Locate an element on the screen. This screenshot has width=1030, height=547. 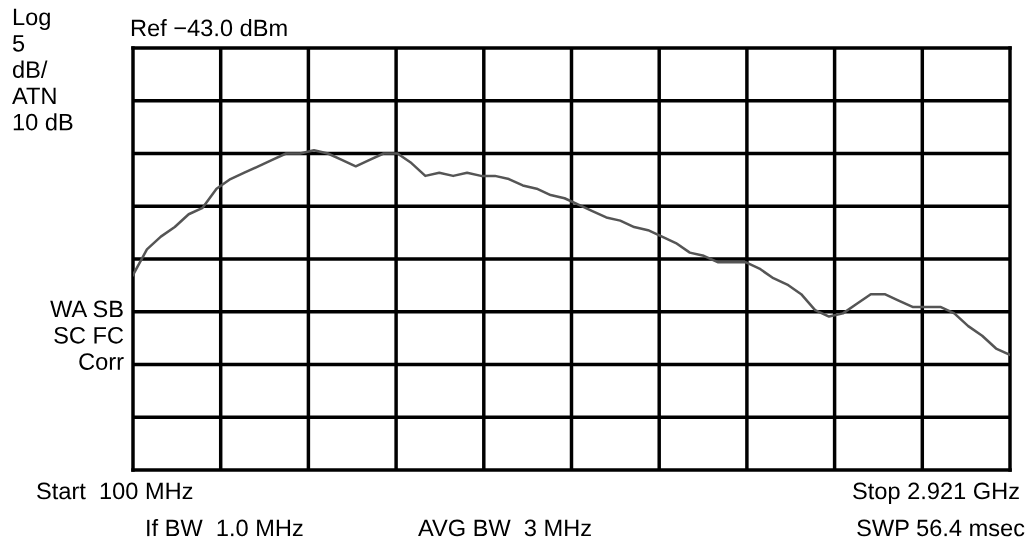
chart-title: Ref −43.0 dBm is located at coordinates (209, 28).